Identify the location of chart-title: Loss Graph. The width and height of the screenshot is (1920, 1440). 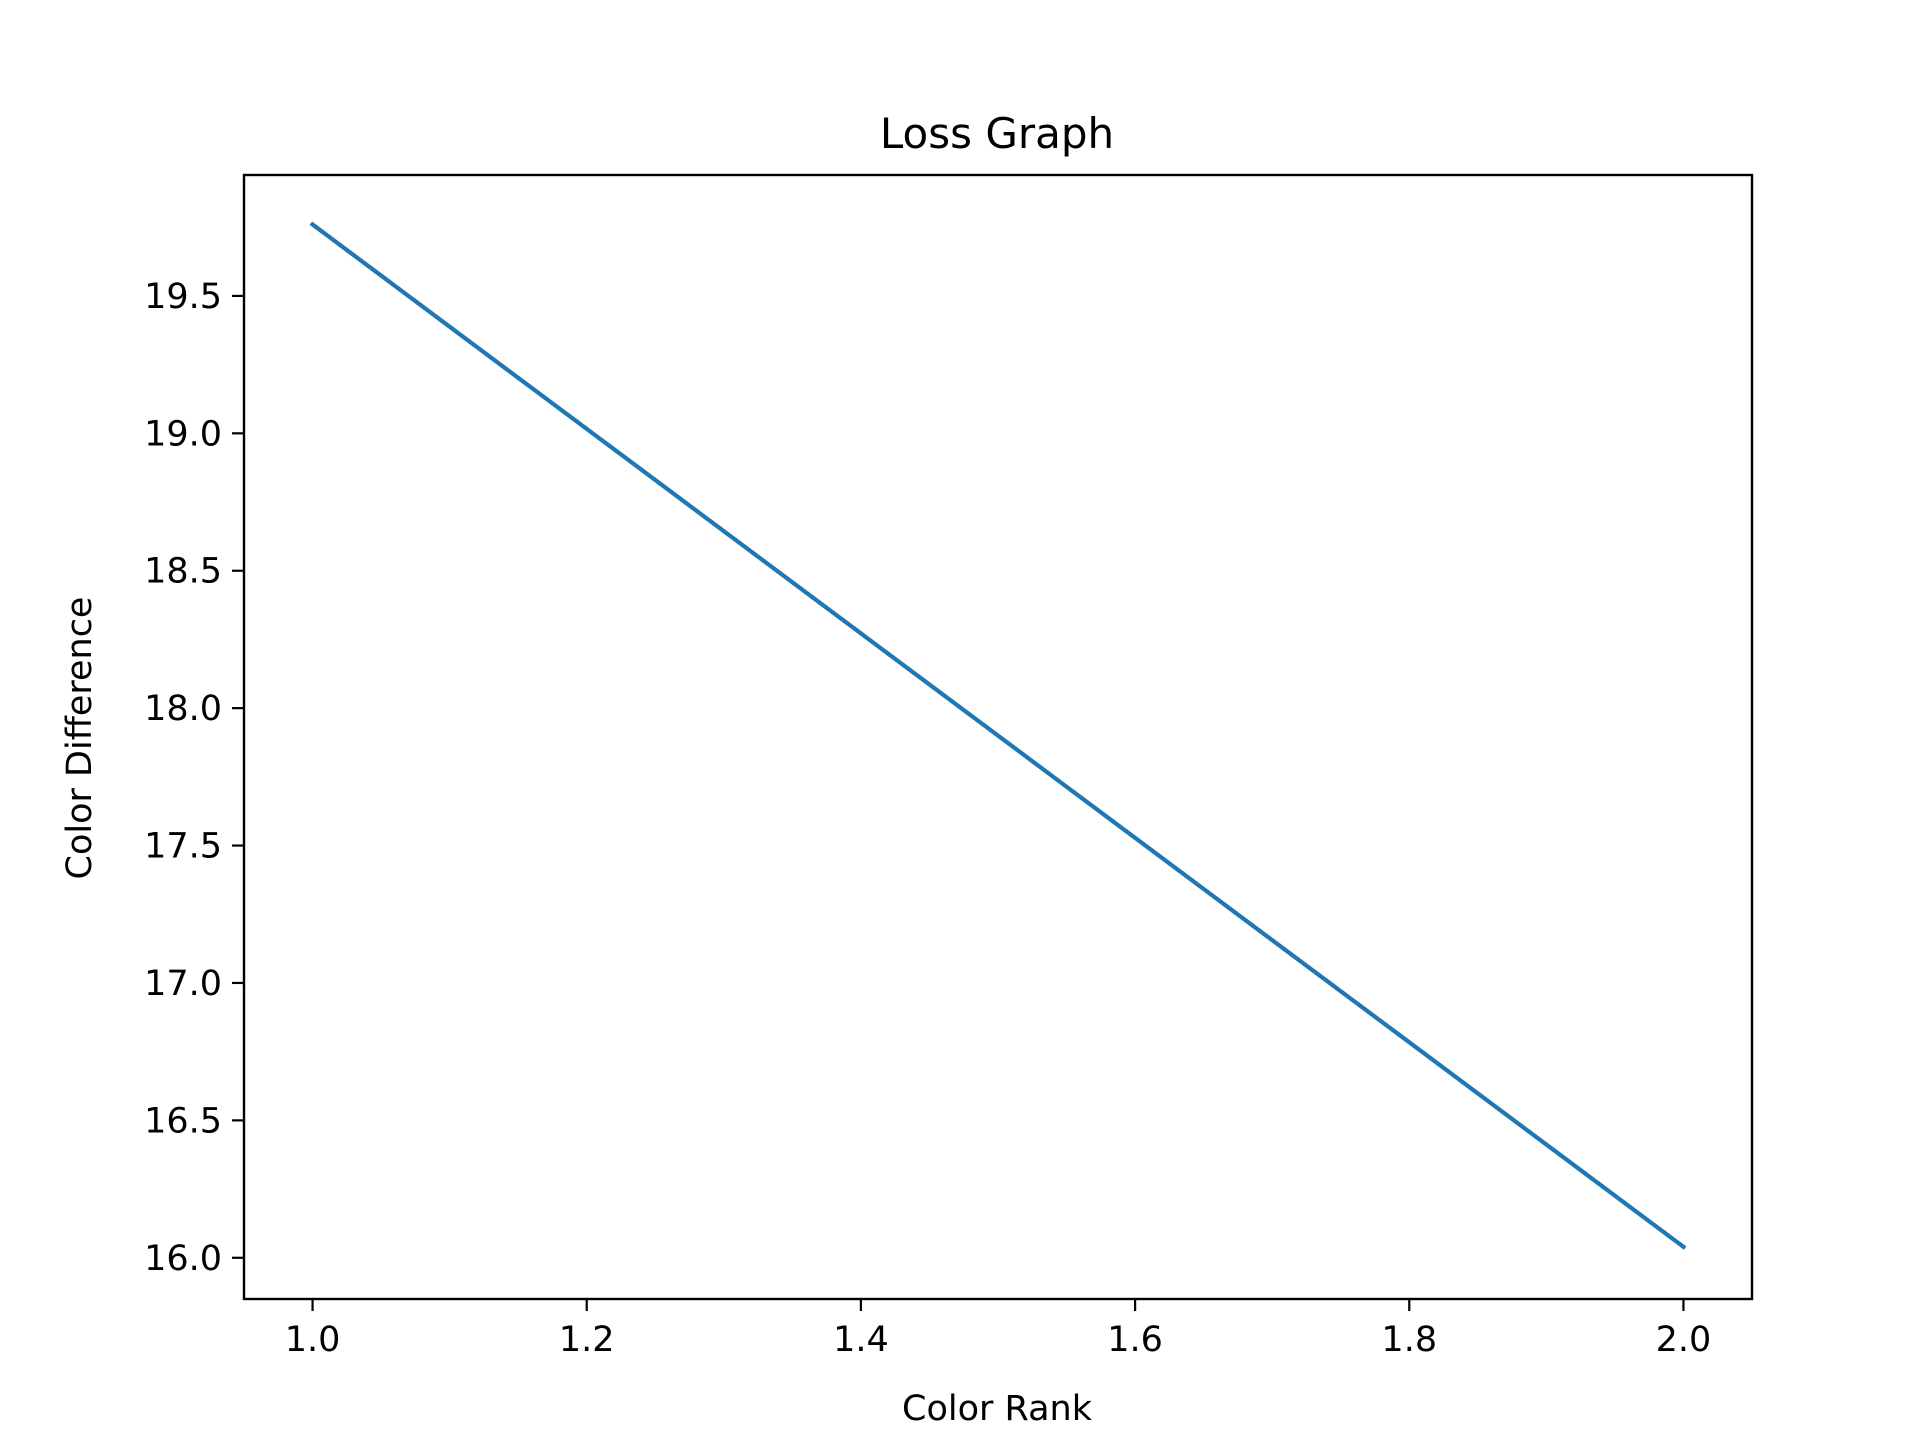
(997, 133).